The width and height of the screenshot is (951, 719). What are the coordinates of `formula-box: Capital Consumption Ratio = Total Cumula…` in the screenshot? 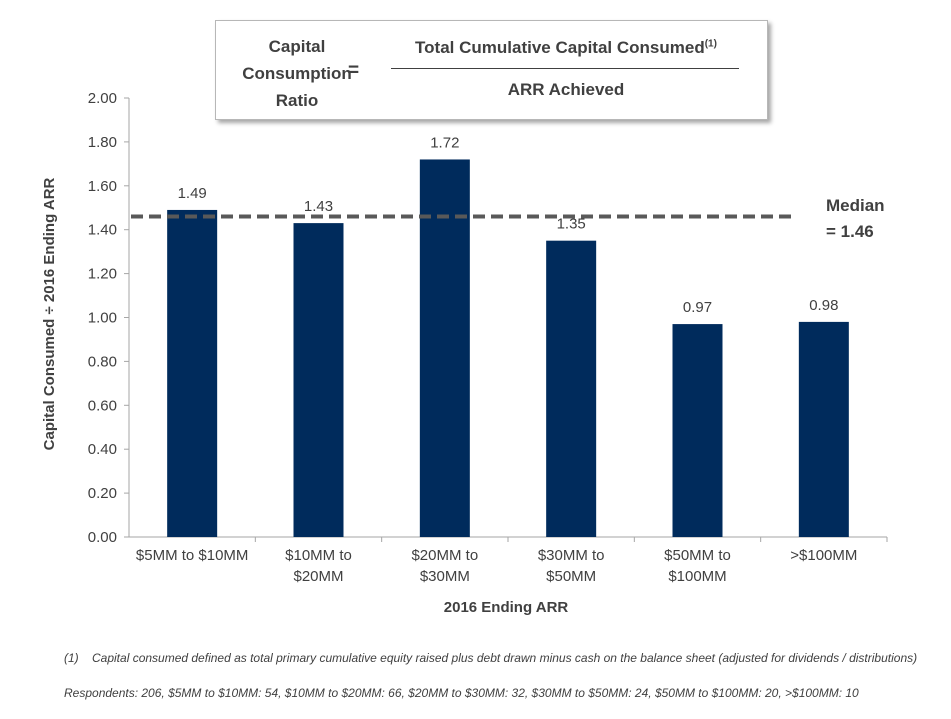 It's located at (491, 70).